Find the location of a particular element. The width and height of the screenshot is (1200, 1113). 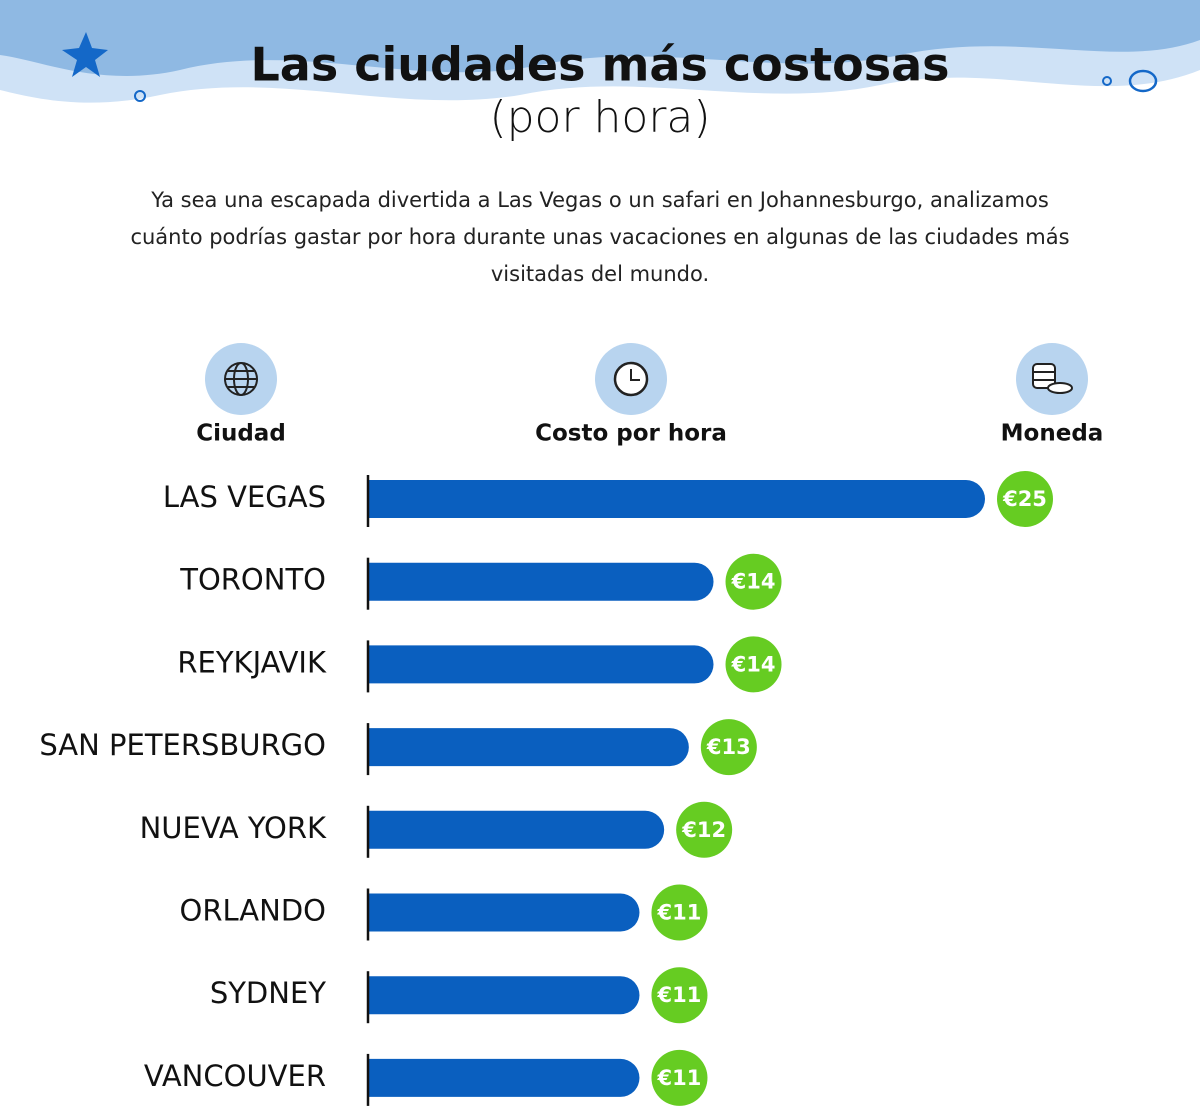

column-header: Costo por hora is located at coordinates (631, 434).